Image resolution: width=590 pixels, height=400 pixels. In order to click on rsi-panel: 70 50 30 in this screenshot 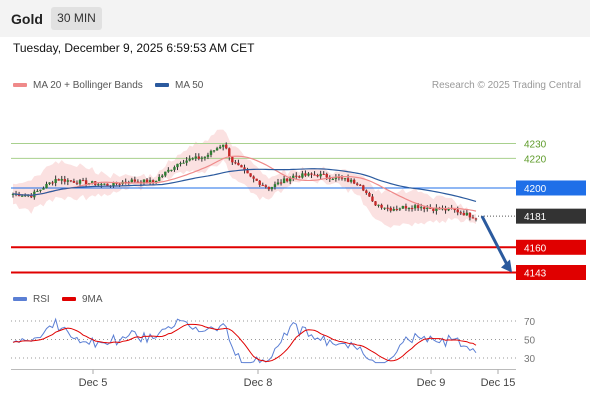, I will do `click(273, 341)`.